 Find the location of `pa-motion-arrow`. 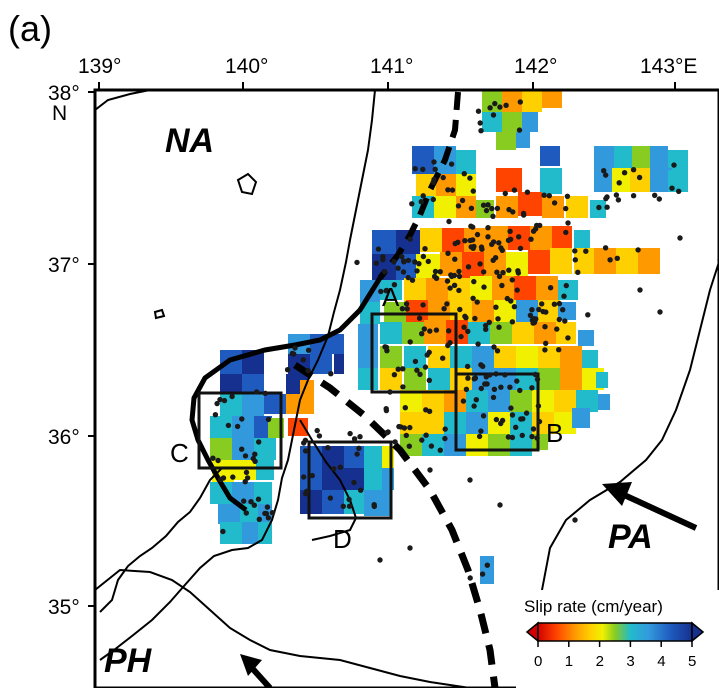

pa-motion-arrow is located at coordinates (659, 511).